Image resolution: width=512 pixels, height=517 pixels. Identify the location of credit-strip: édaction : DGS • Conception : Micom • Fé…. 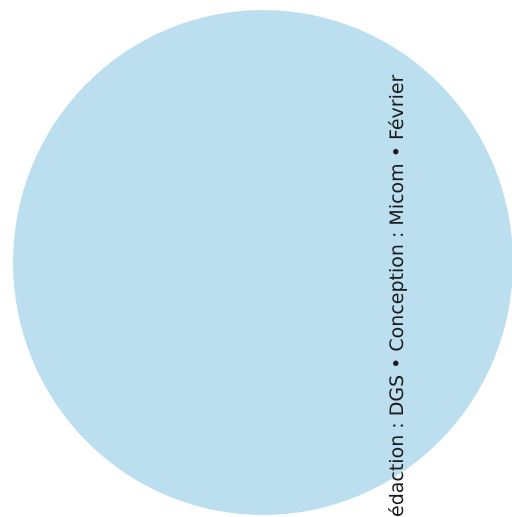
(395, 258).